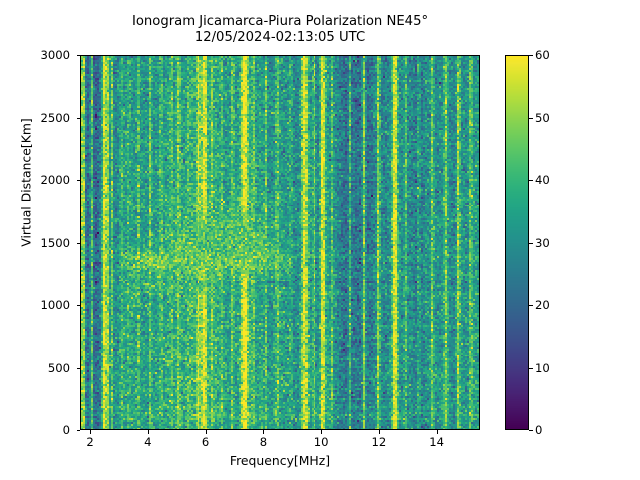  I want to click on x-tick-label: 14, so click(437, 442).